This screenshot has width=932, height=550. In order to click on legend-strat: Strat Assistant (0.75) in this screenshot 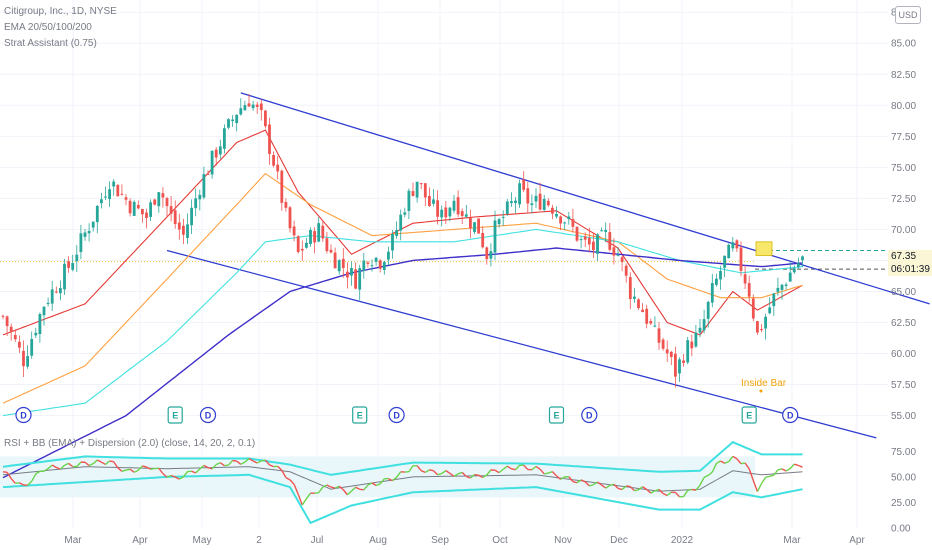, I will do `click(50, 43)`.